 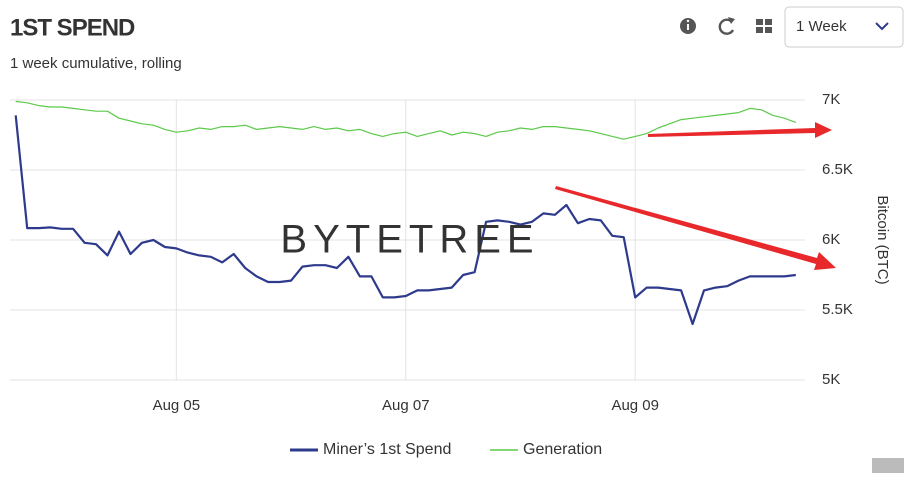 What do you see at coordinates (387, 449) in the screenshot?
I see `legend-label: Miner’s 1st Spend` at bounding box center [387, 449].